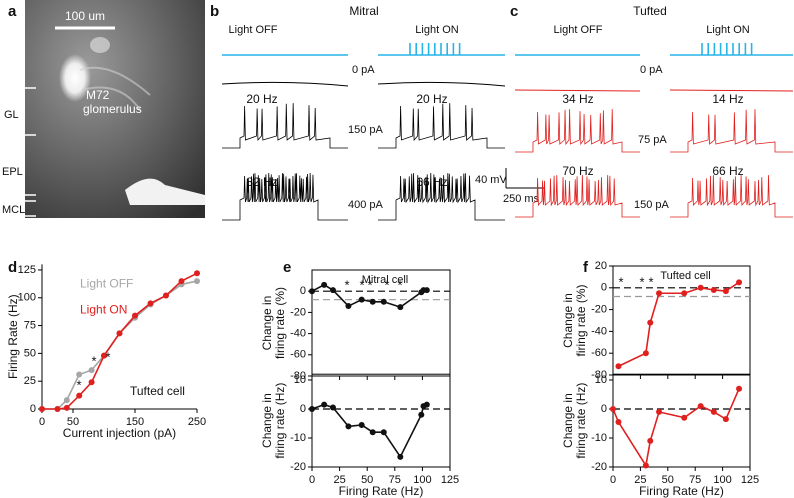  I want to click on x-axis-label: Firing Rate (Hz), so click(681, 491).